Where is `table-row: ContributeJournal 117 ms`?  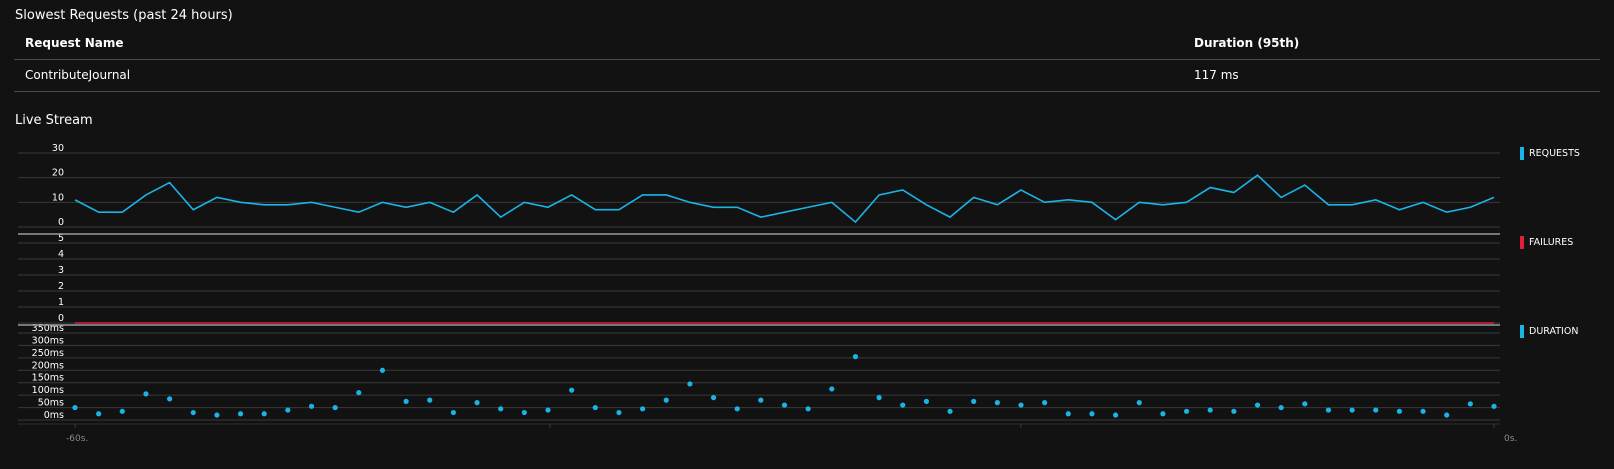 table-row: ContributeJournal 117 ms is located at coordinates (807, 76).